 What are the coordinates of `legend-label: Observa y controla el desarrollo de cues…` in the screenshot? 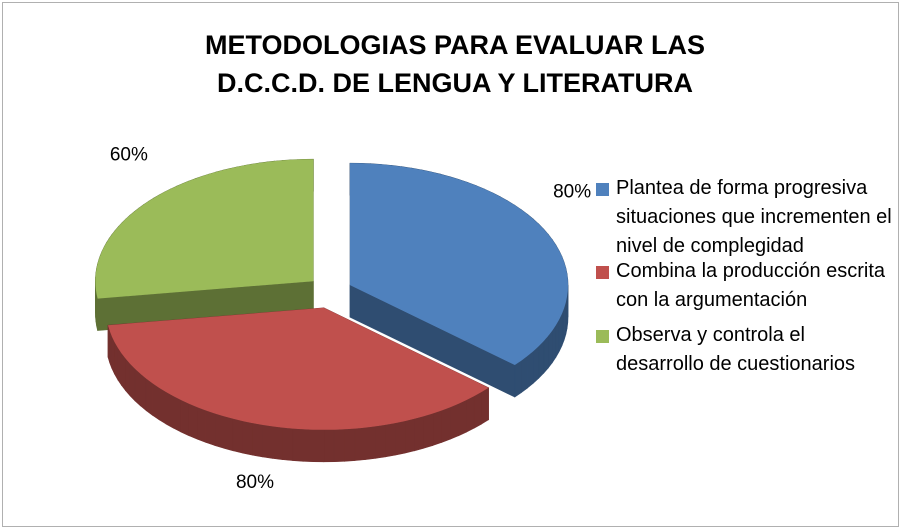 It's located at (736, 349).